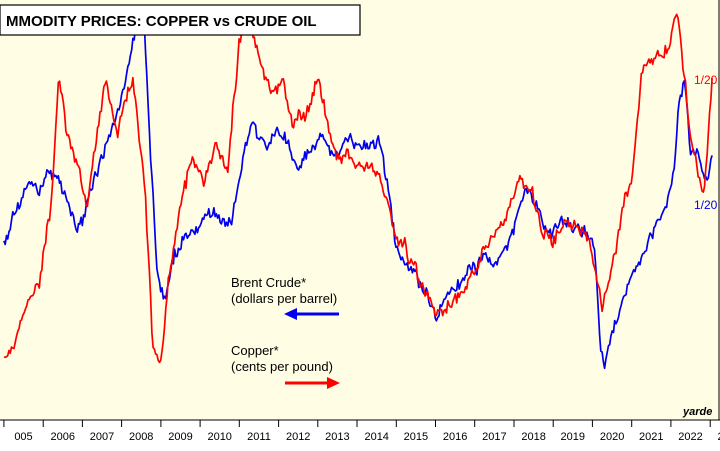 This screenshot has height=451, width=720. Describe the element at coordinates (259, 437) in the screenshot. I see `x-tick-label-2011: 2011` at that location.